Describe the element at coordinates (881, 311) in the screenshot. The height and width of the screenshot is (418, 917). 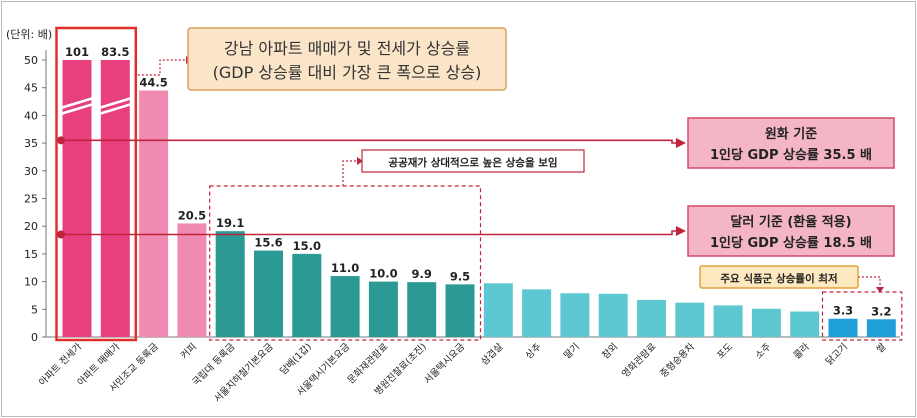
I see `bar-value-label: 3.2` at that location.